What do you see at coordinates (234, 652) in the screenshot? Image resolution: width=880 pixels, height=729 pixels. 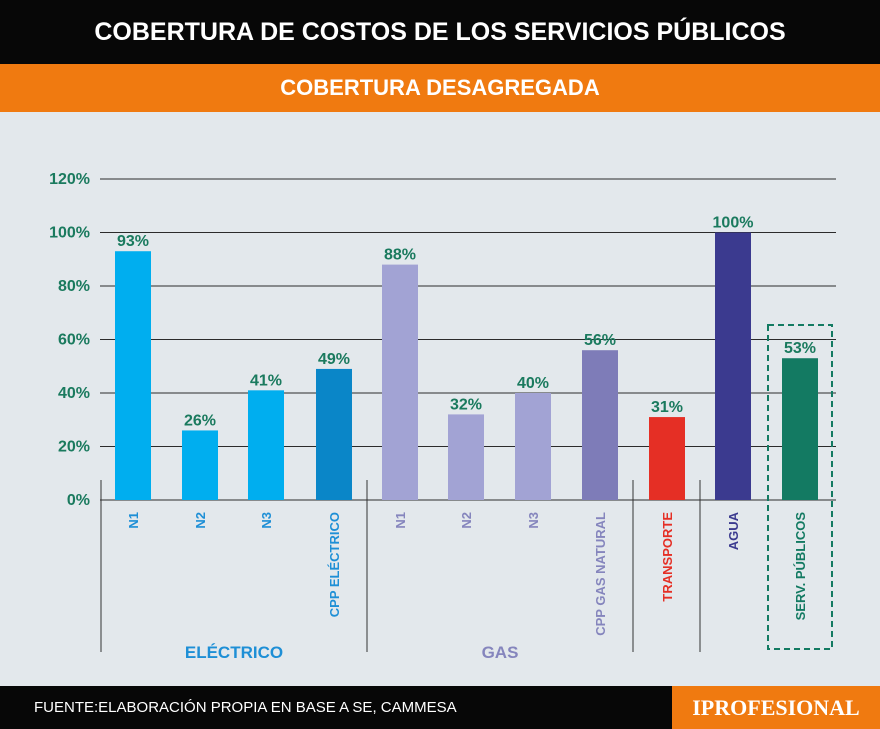 I see `group-label: ELÉCTRICO` at bounding box center [234, 652].